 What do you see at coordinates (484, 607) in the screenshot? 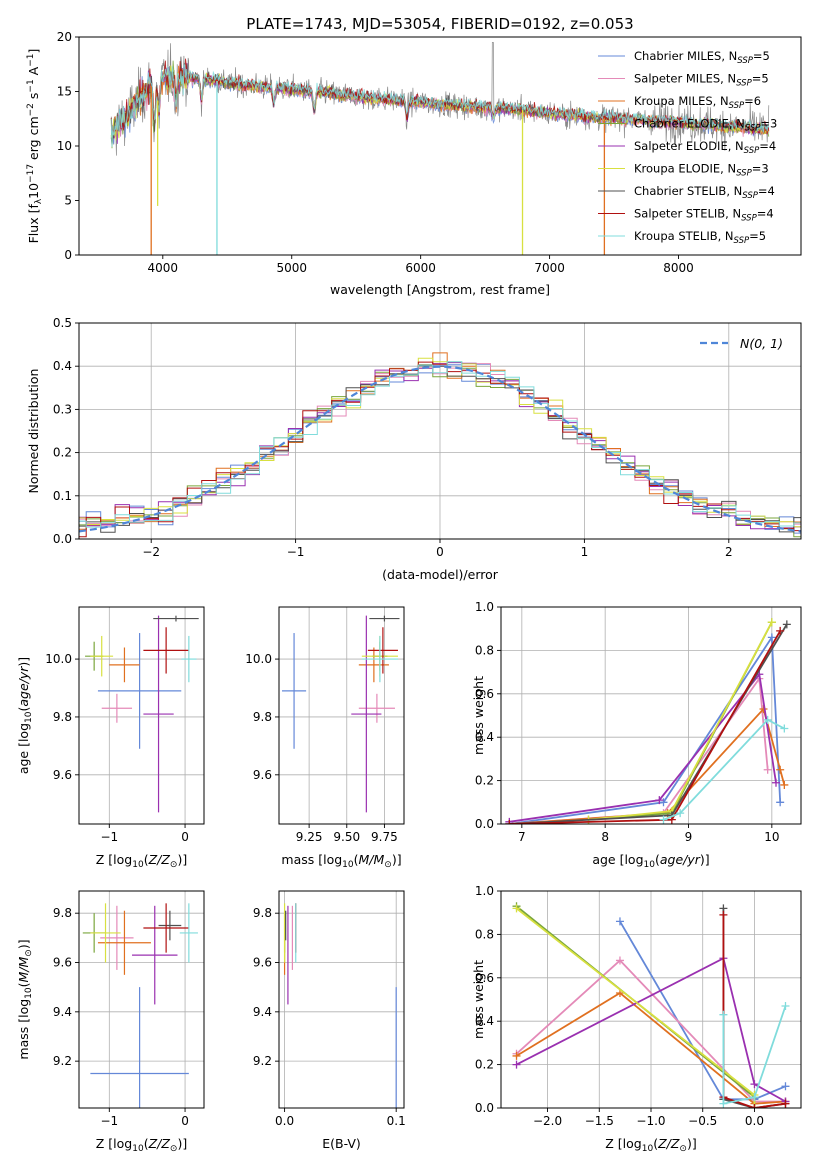
I see `y-tick-label: 1.0` at bounding box center [484, 607].